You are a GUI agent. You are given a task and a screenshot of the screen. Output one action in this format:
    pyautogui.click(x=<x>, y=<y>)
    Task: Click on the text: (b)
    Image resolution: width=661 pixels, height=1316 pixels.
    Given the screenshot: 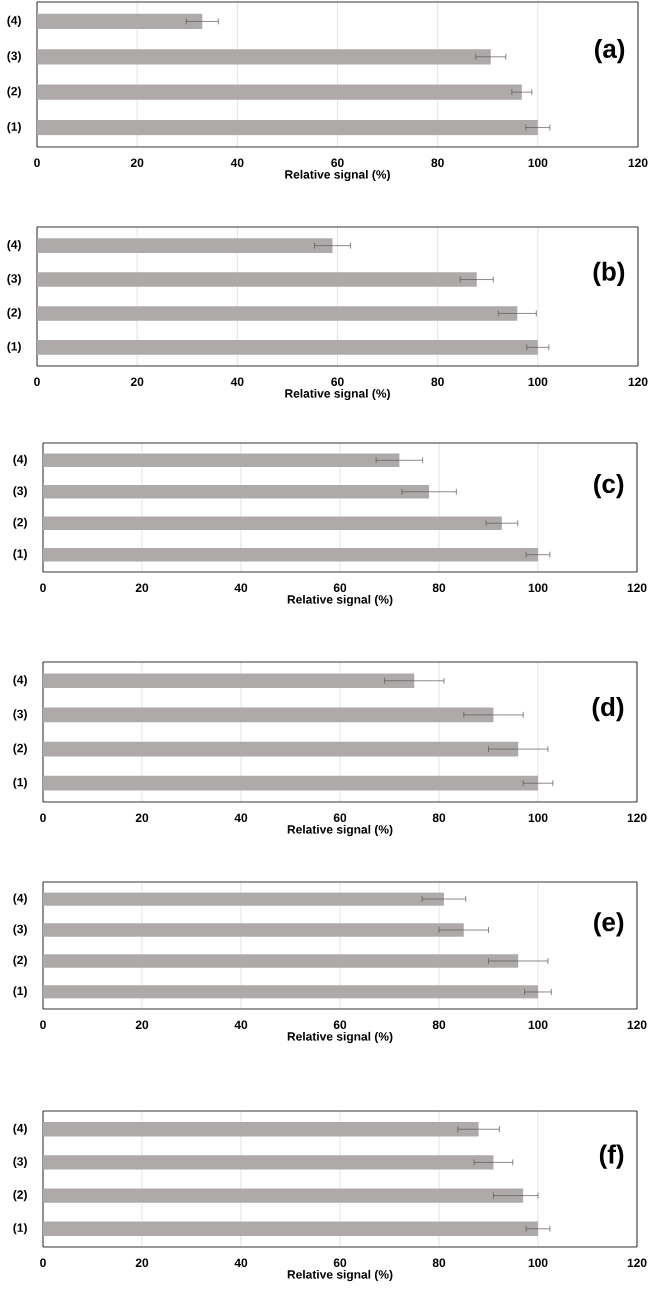 What is the action you would take?
    pyautogui.click(x=609, y=273)
    